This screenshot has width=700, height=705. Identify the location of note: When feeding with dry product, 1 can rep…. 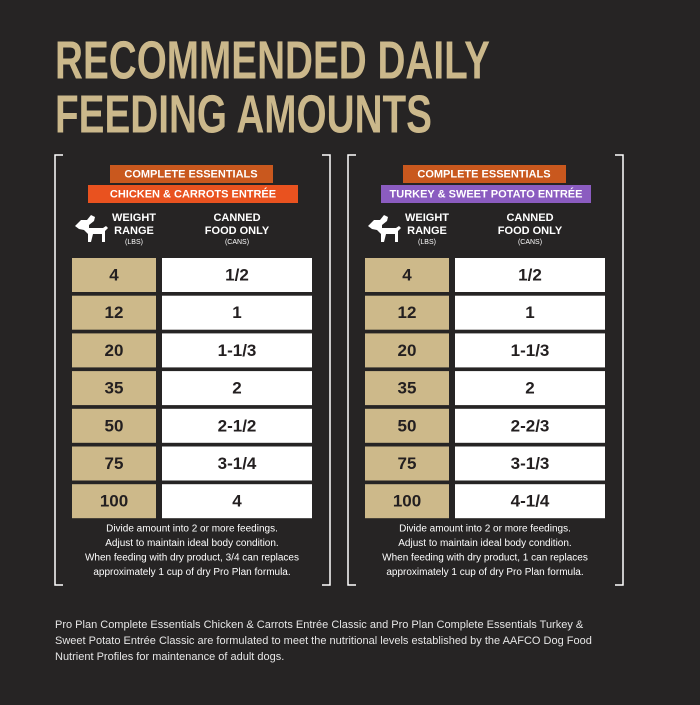
(485, 558).